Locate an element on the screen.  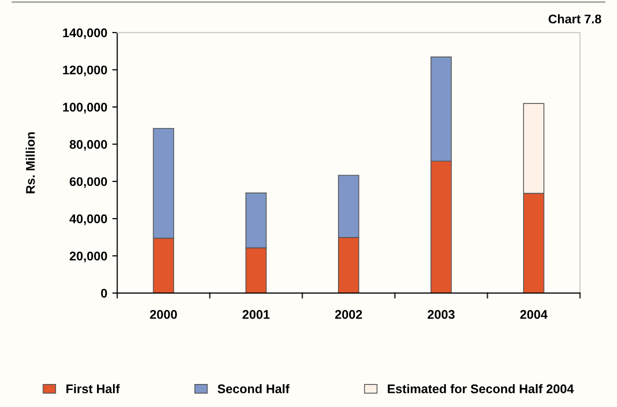
y-tick-label: 60,000 is located at coordinates (88, 182).